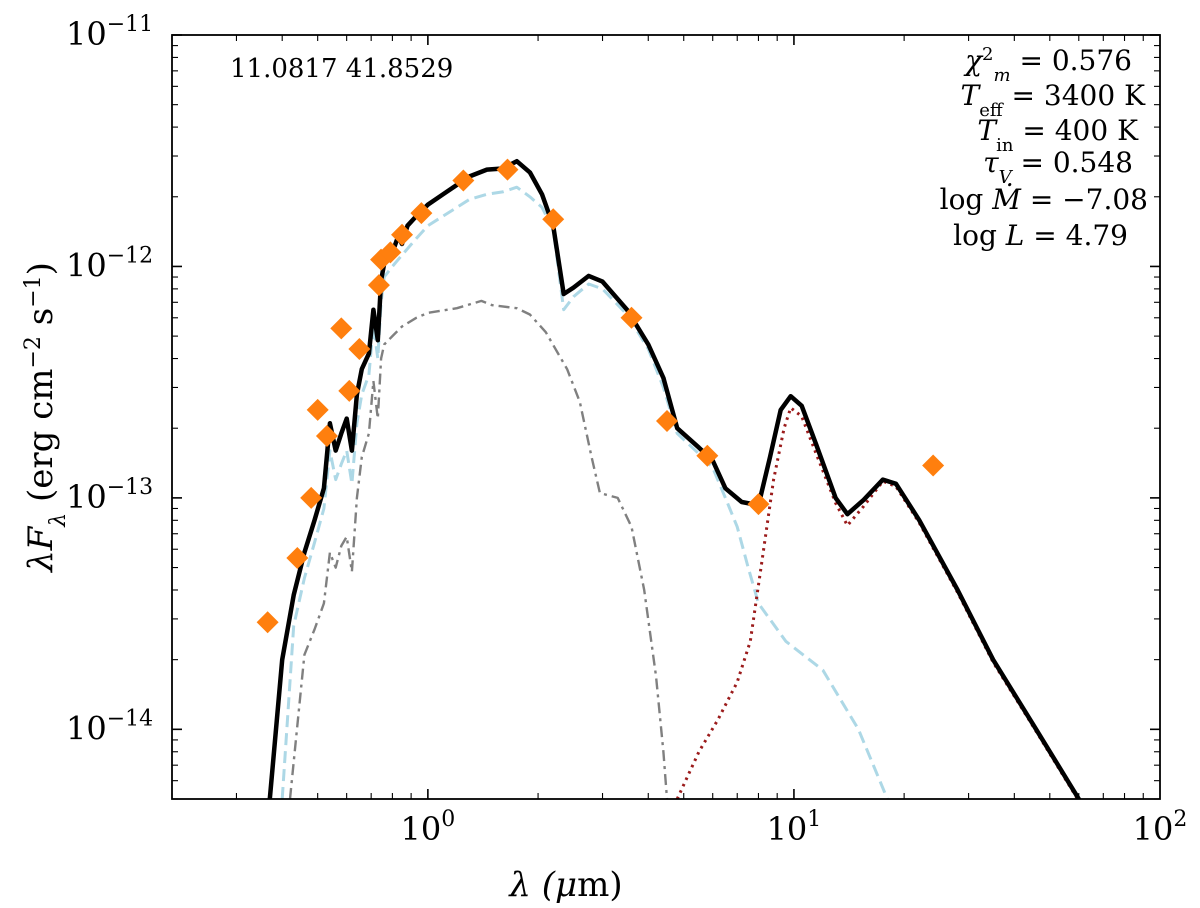  What do you see at coordinates (33, 291) in the screenshot?
I see `y-axis-label-exp2: −1` at bounding box center [33, 291].